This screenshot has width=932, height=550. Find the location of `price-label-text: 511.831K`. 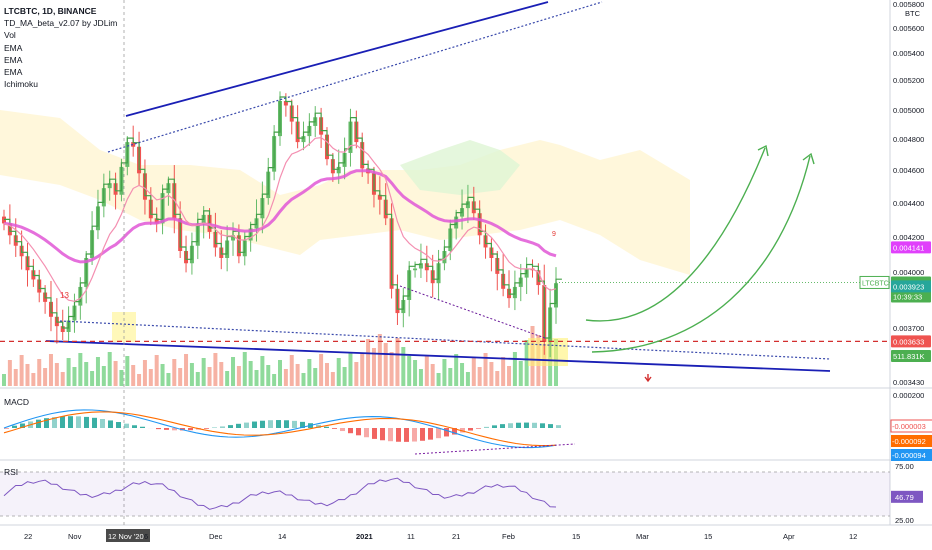

price-label-text: 511.831K is located at coordinates (909, 356).